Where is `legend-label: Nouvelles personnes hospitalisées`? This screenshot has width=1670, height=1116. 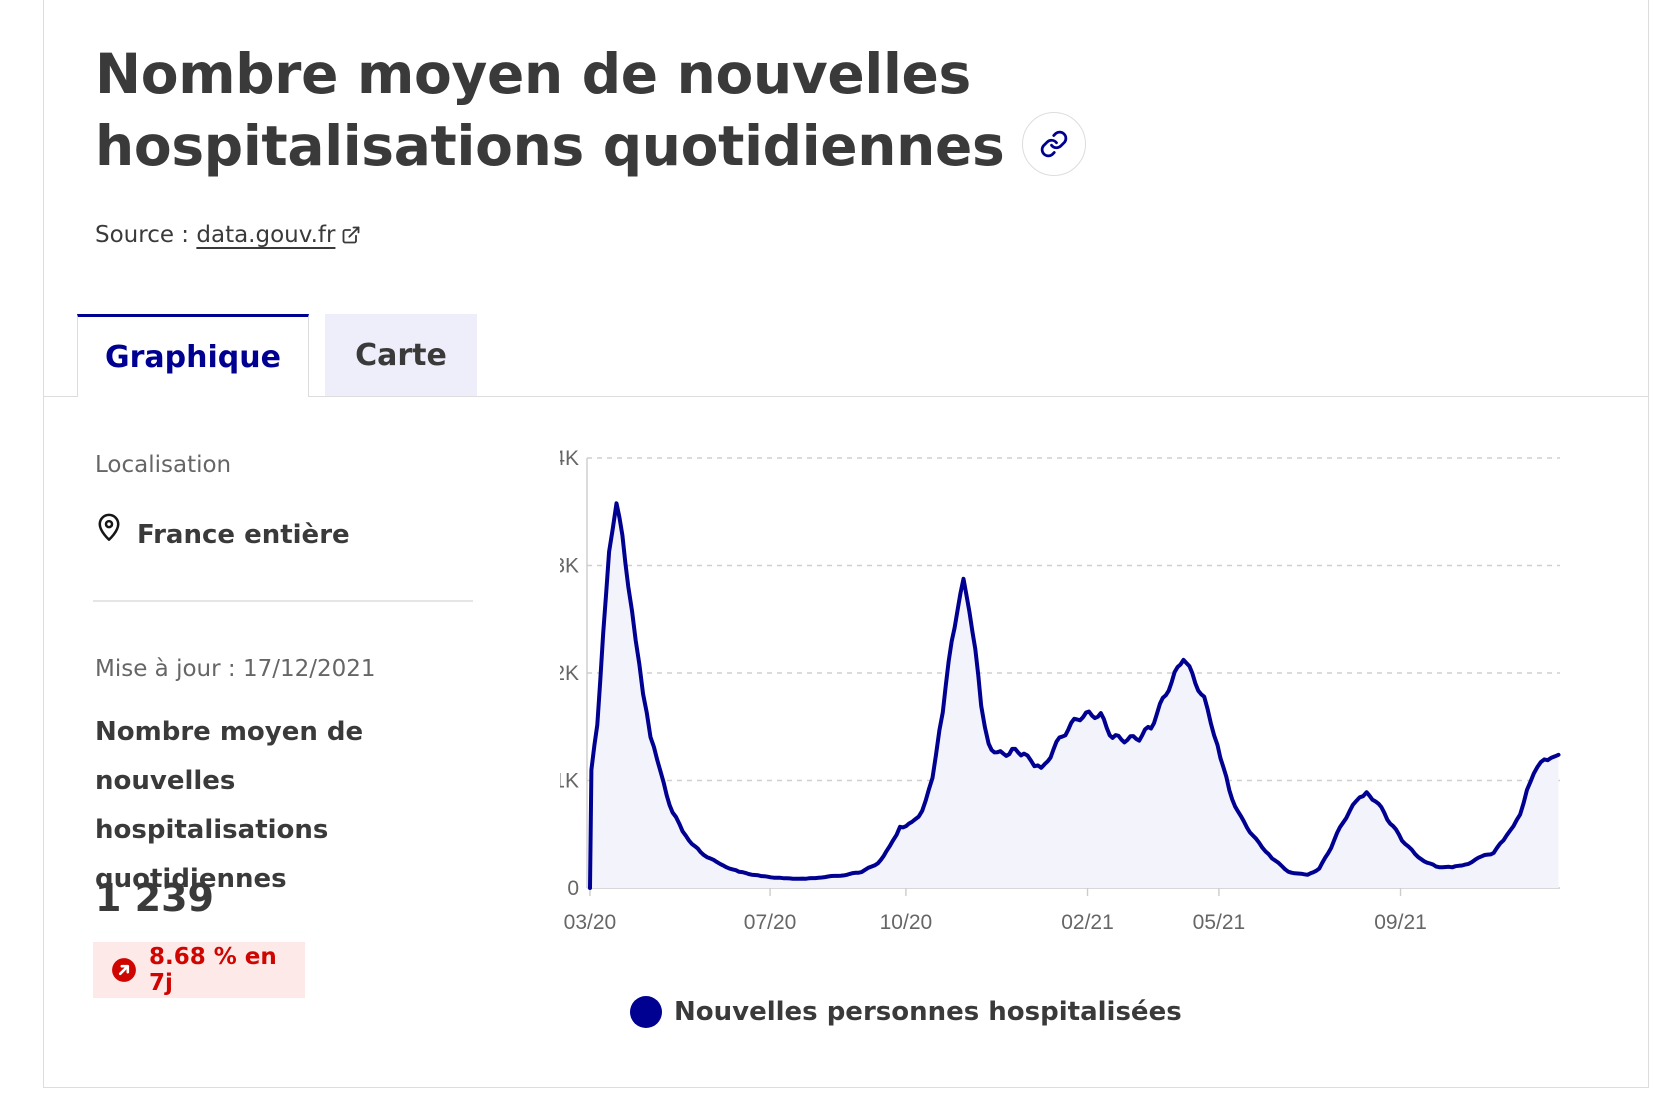 legend-label: Nouvelles personnes hospitalisées is located at coordinates (928, 1012).